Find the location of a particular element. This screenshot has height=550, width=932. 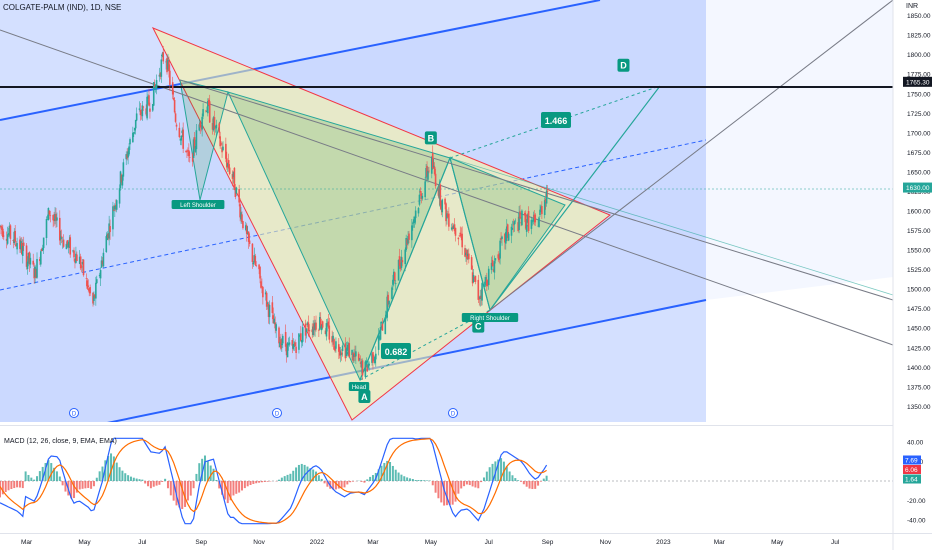

symbol-header: COLGATE-PALM (IND), 1D, NSE is located at coordinates (62, 7).